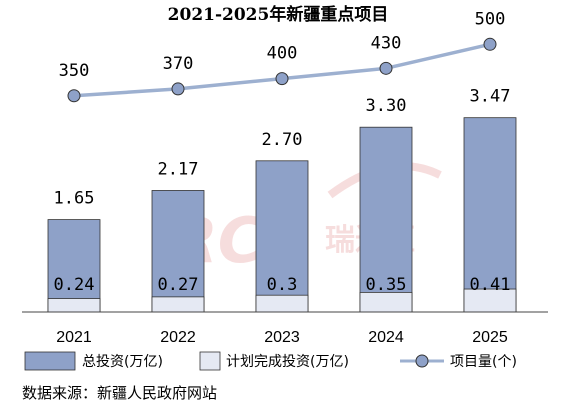 Image resolution: width=570 pixels, height=415 pixels. I want to click on bar-total-2024, so click(386, 219).